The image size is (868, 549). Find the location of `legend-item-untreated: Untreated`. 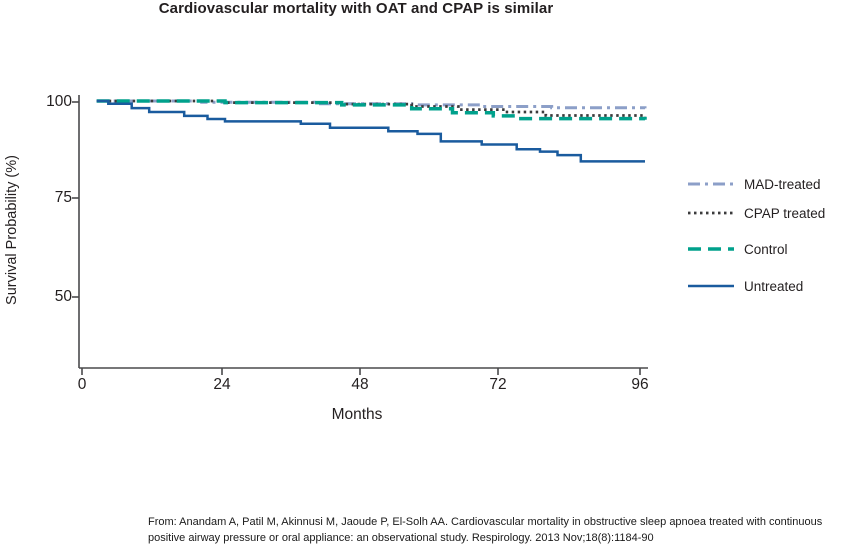

legend-item-untreated: Untreated is located at coordinates (745, 286).